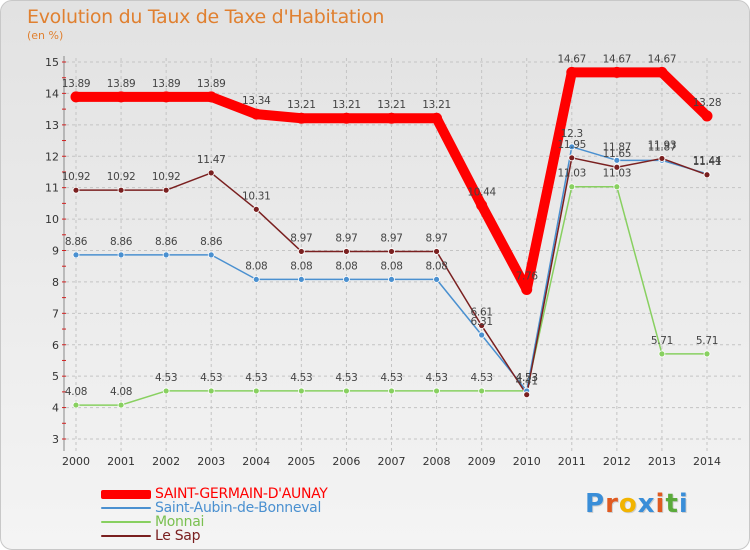  I want to click on data-label: 11.93, so click(662, 145).